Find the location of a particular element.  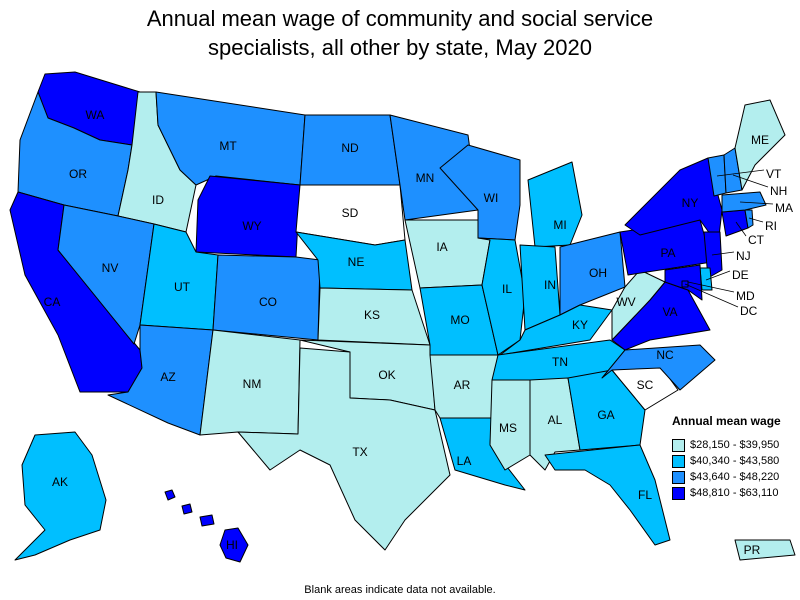

legend-item: $48,810 - $63,110 is located at coordinates (736, 493).